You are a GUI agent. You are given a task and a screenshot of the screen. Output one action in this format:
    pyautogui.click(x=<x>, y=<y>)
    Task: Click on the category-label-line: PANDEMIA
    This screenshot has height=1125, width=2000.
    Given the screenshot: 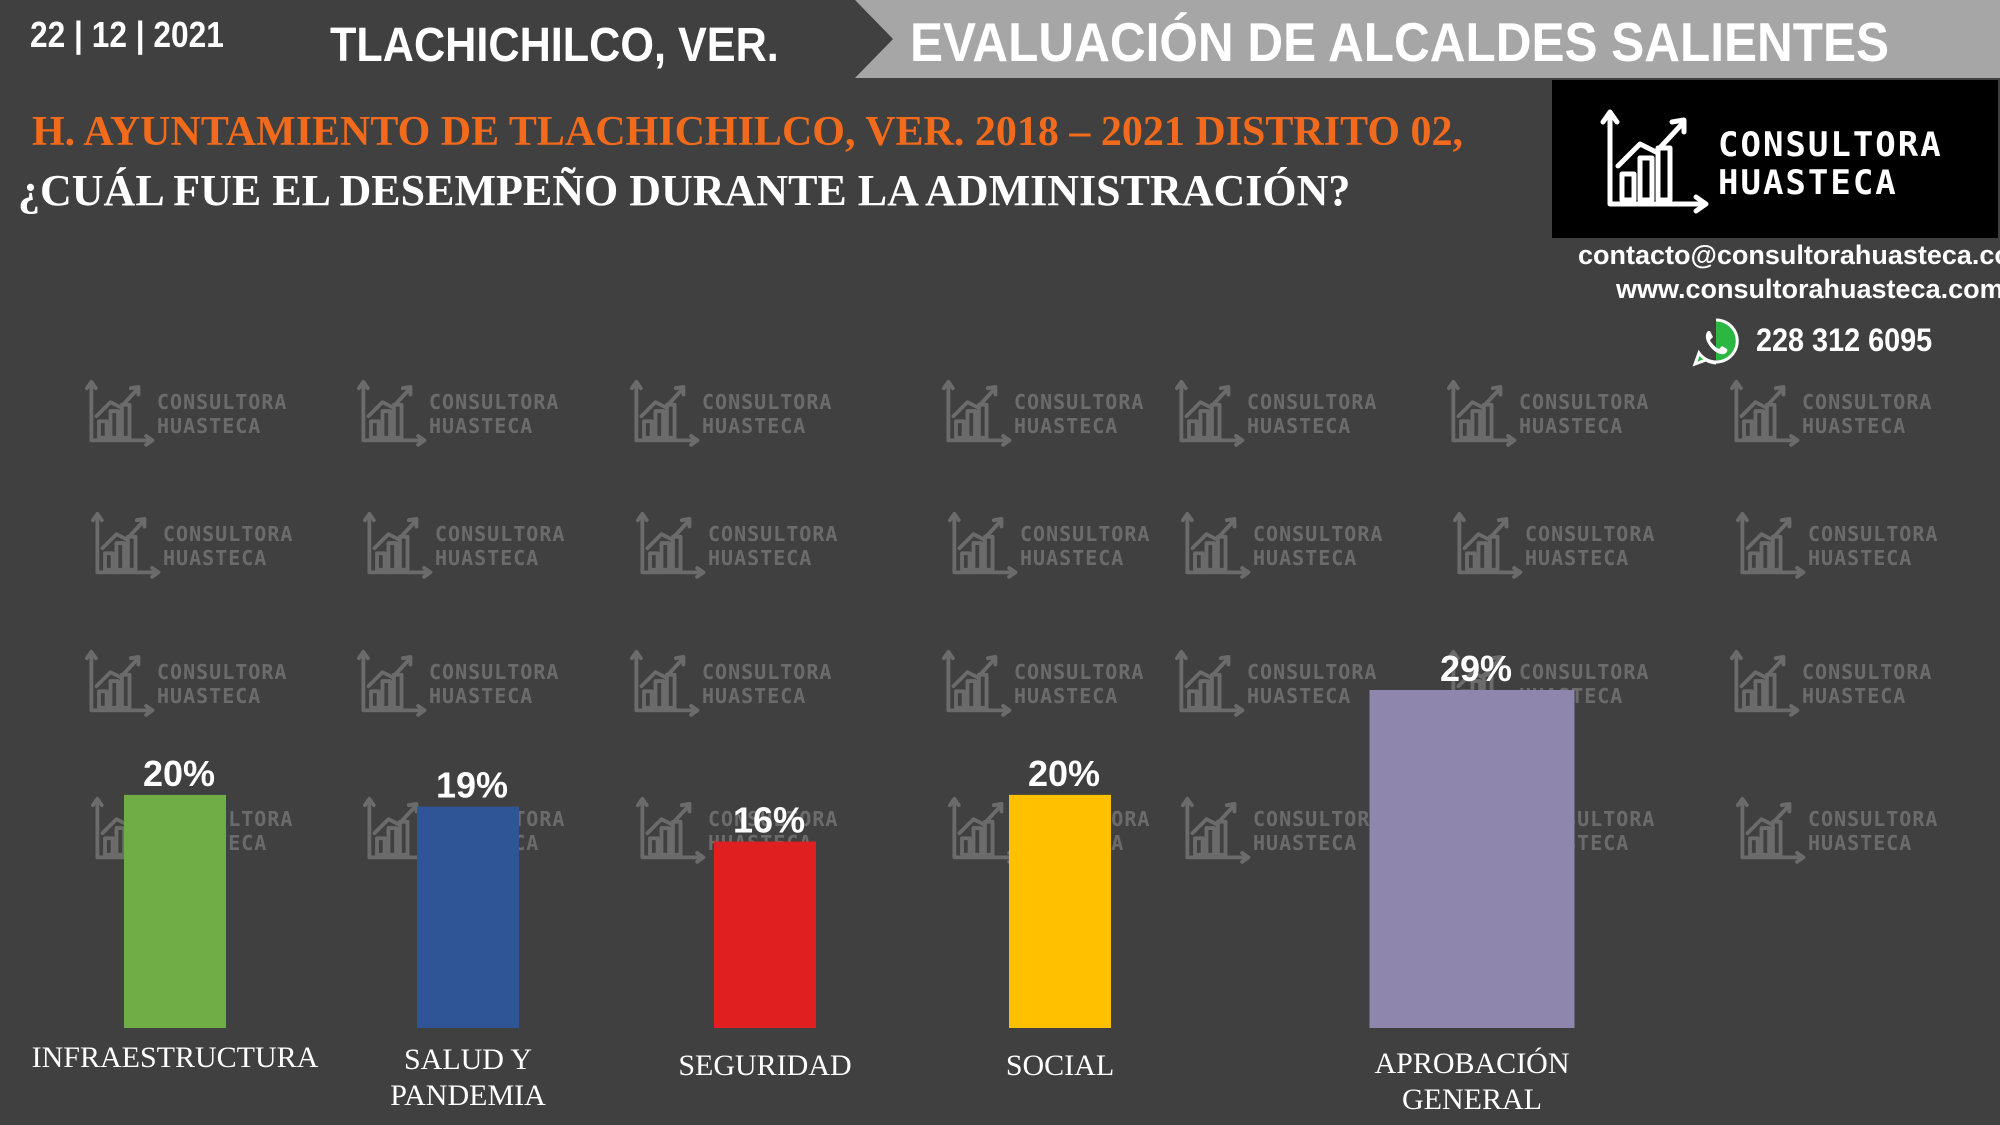 What is the action you would take?
    pyautogui.click(x=468, y=1095)
    